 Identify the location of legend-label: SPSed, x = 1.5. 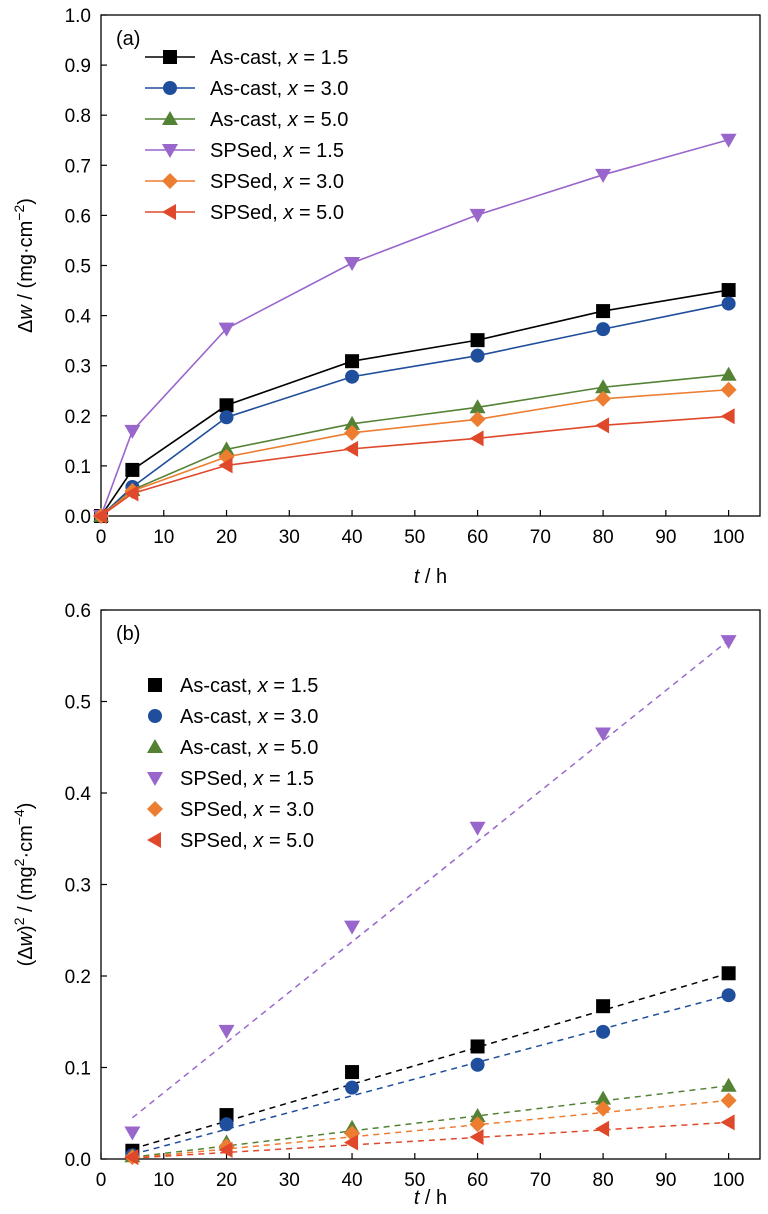
(247, 779).